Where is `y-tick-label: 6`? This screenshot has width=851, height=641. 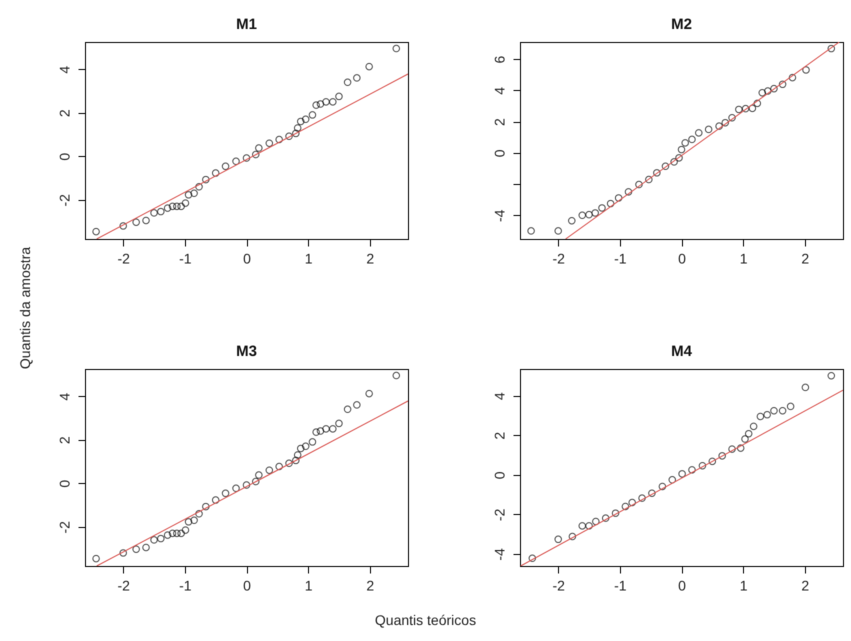
y-tick-label: 6 is located at coordinates (500, 60).